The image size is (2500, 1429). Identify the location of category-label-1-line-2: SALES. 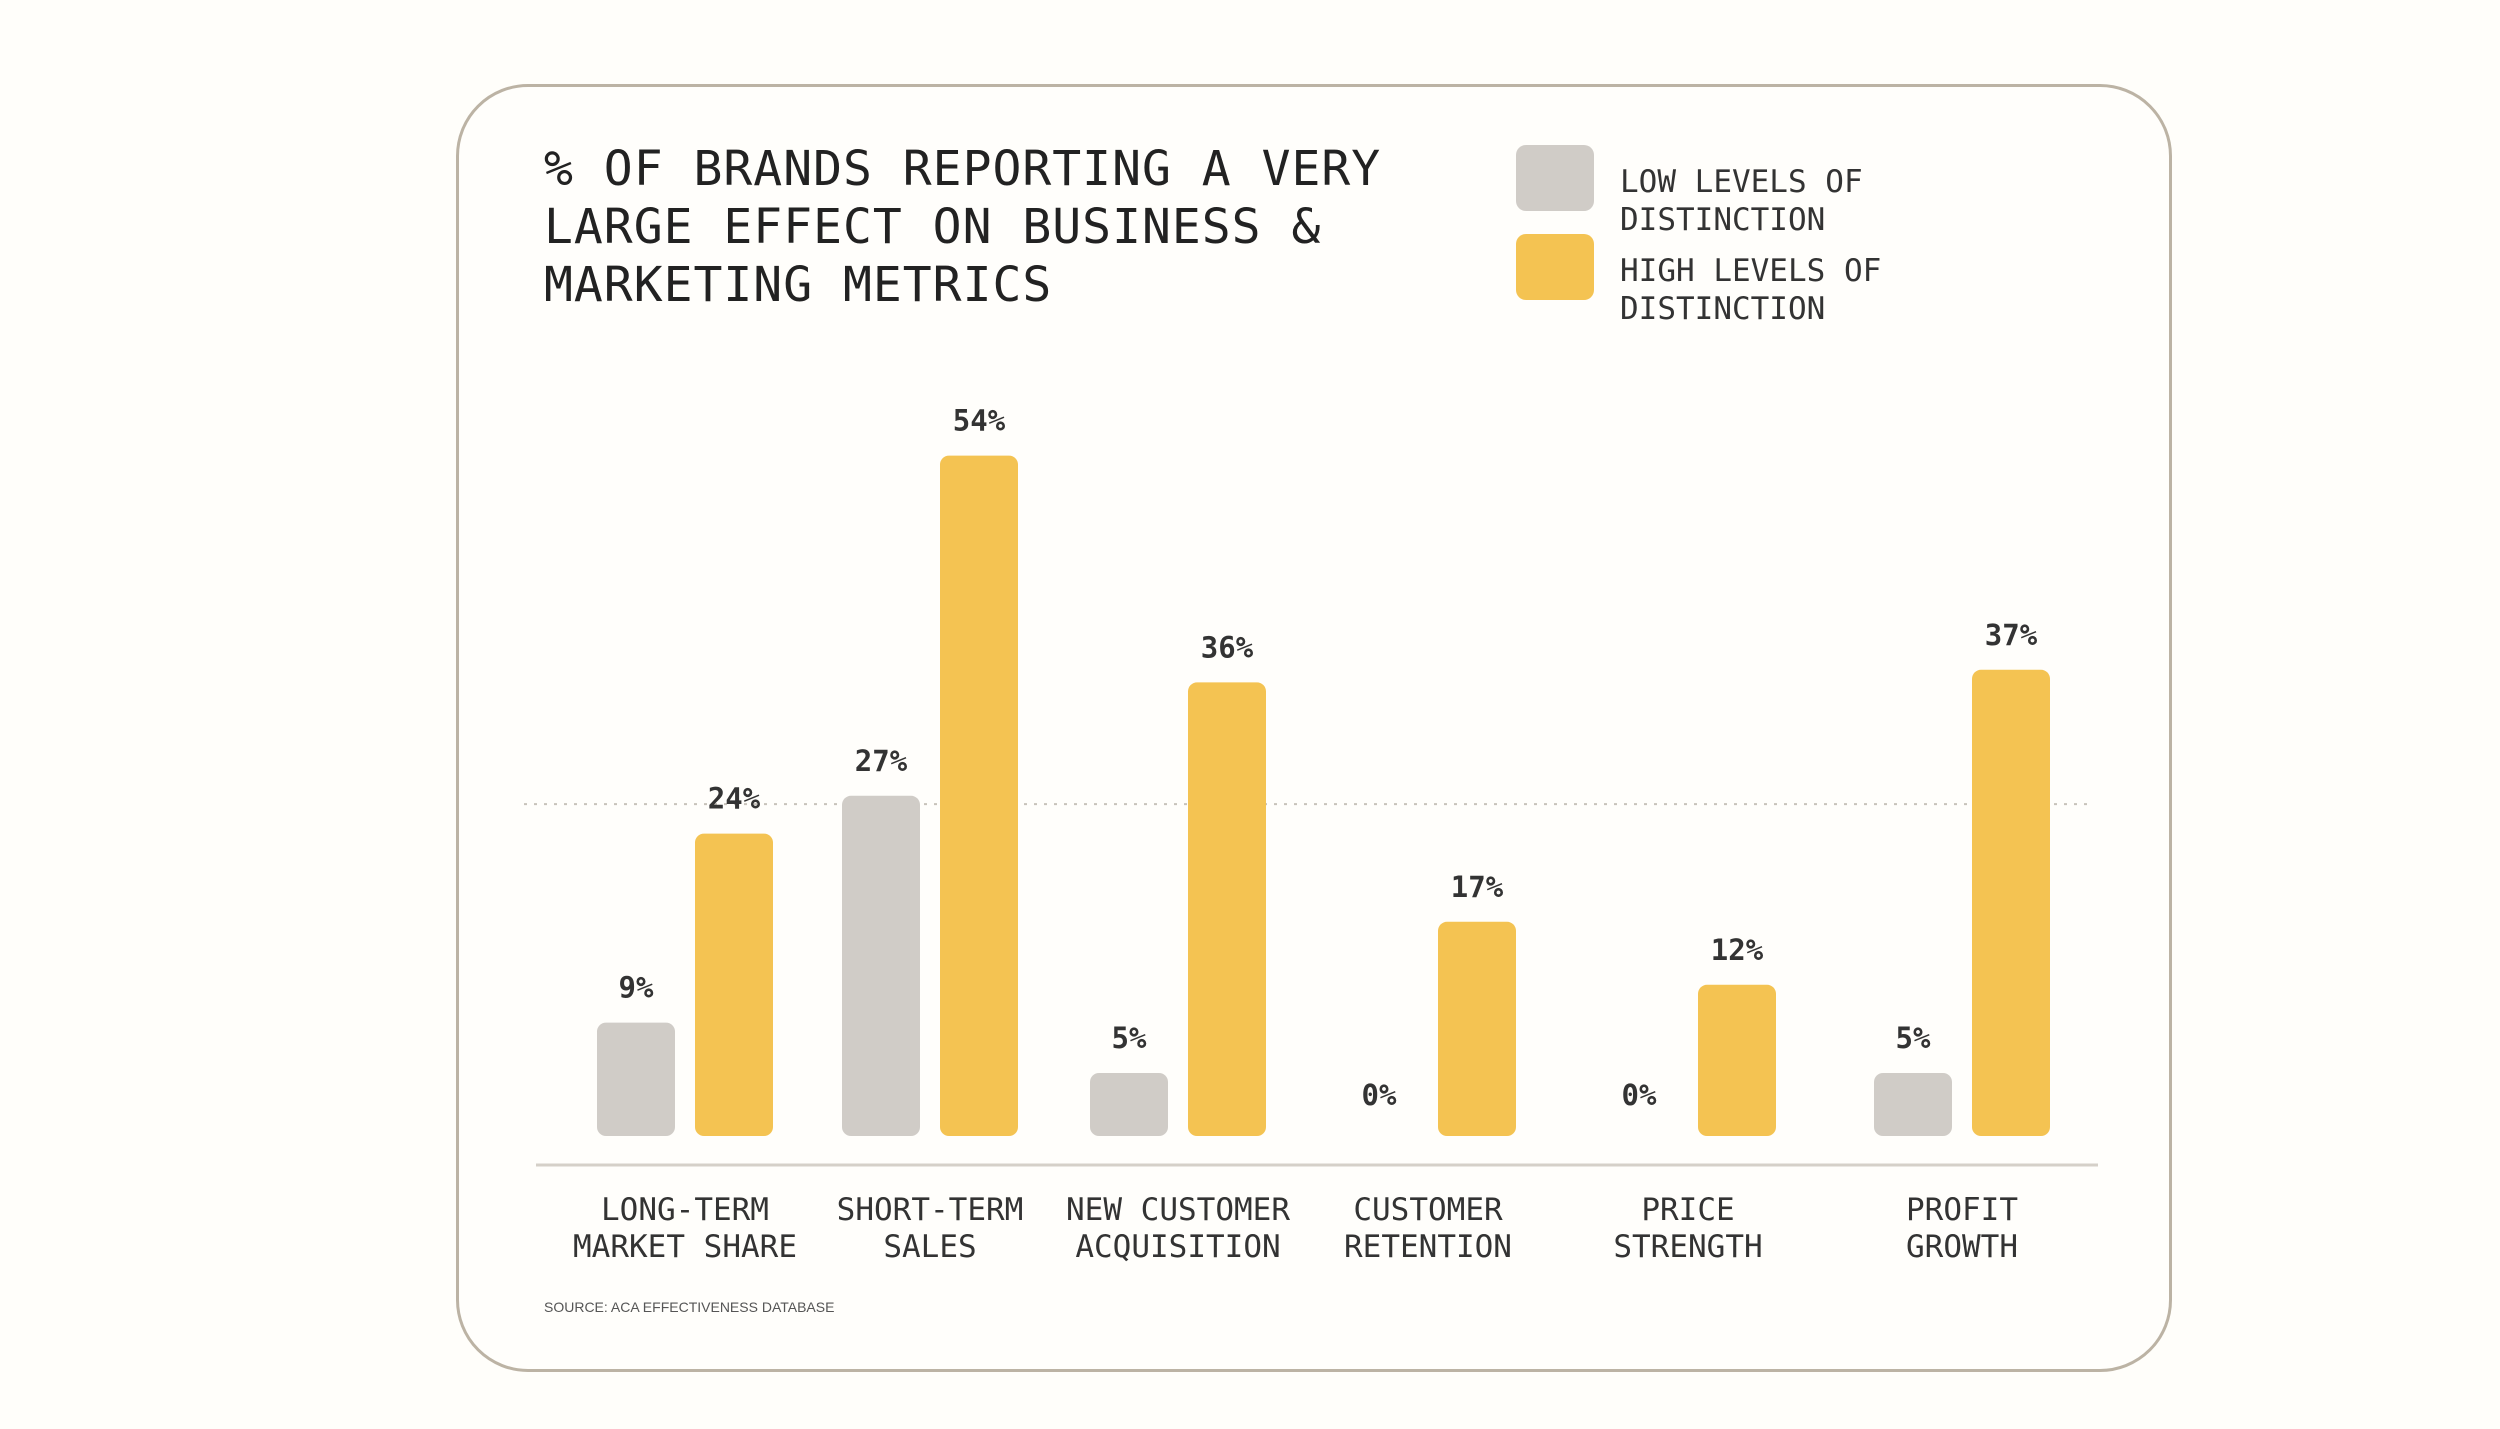
(929, 1247).